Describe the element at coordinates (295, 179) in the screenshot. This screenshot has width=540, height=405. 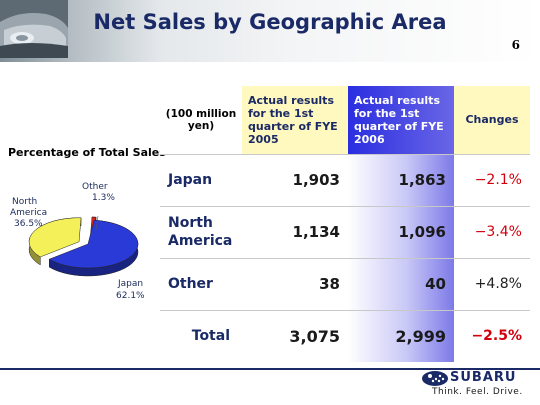
I see `japan-fye2005: 1,903` at that location.